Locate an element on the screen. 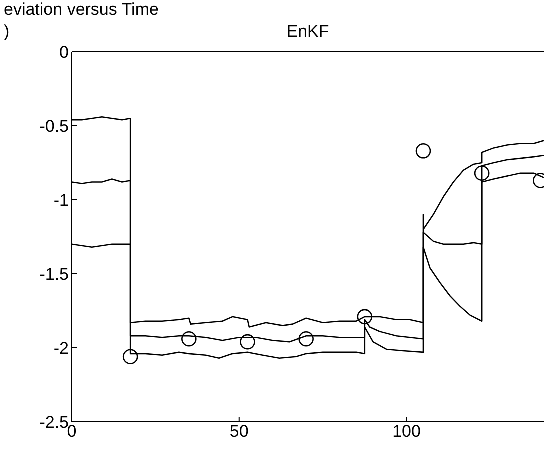  y-tick-label: 0 is located at coordinates (64, 52).